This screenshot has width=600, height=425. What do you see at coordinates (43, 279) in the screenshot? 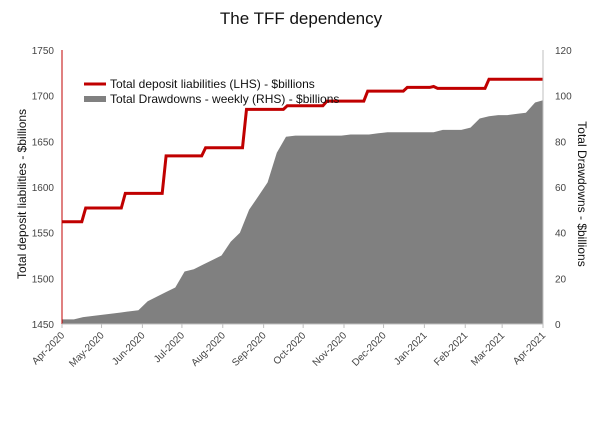
I see `left-tick-label: 1500` at bounding box center [43, 279].